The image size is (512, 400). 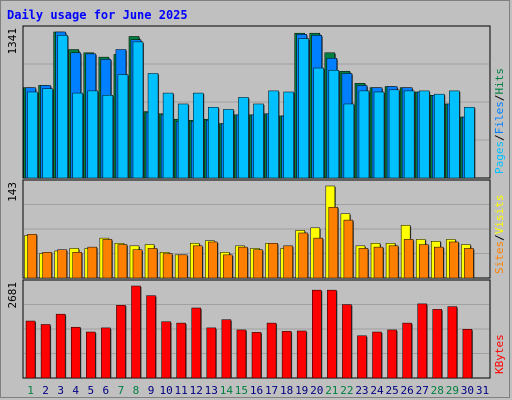 What do you see at coordinates (499, 215) in the screenshot?
I see `legend-entry: Visits` at bounding box center [499, 215].